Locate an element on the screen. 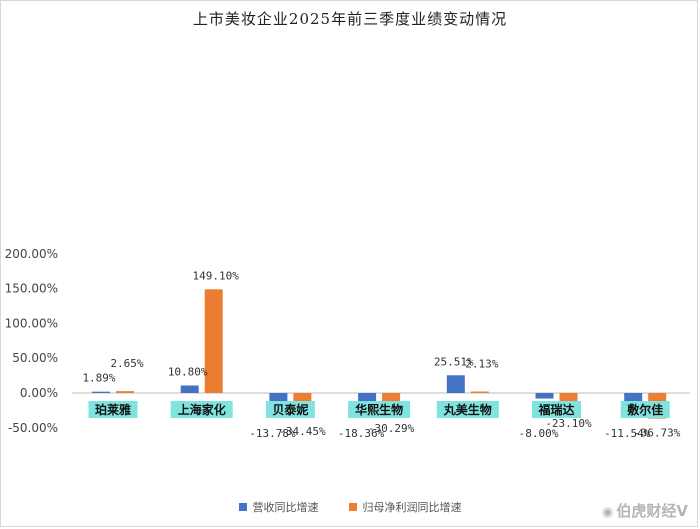  data-label-revenue-growth: -18.36% is located at coordinates (361, 433).